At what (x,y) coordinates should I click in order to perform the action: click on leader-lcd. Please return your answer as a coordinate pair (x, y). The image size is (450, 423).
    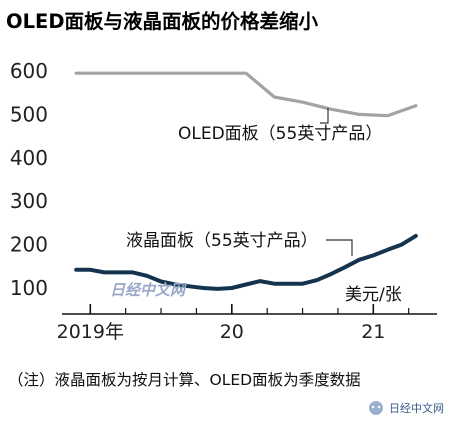
    Looking at the image, I should click on (339, 247).